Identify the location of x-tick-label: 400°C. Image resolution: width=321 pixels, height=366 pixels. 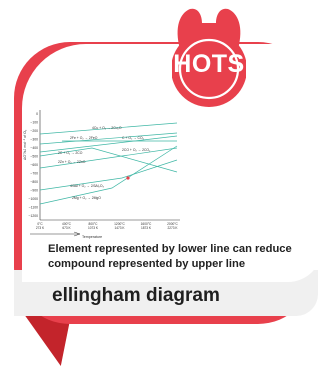
(67, 224).